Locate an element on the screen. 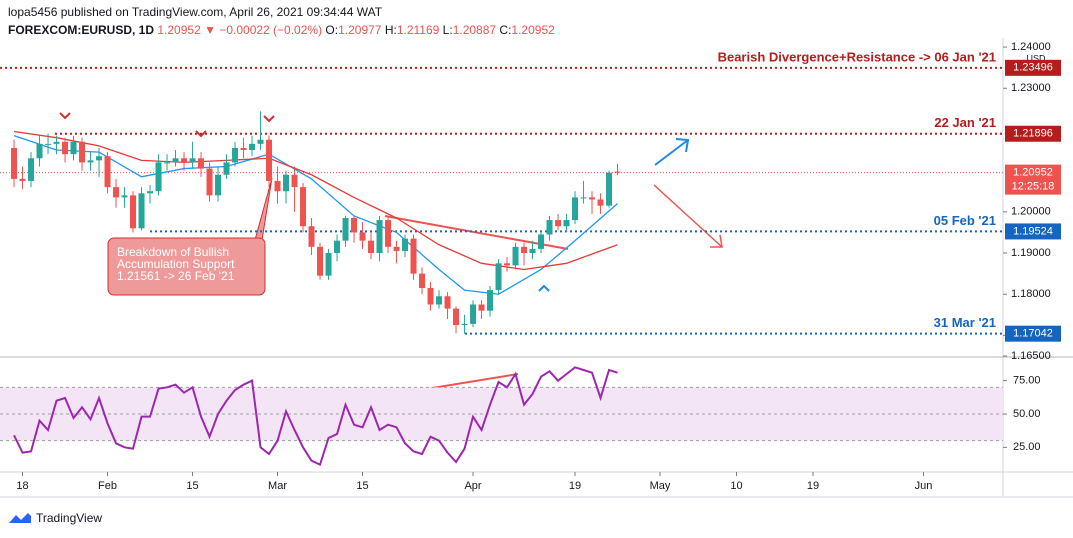 This screenshot has width=1073, height=538. y-tick-label: 1.20000 is located at coordinates (1031, 212).